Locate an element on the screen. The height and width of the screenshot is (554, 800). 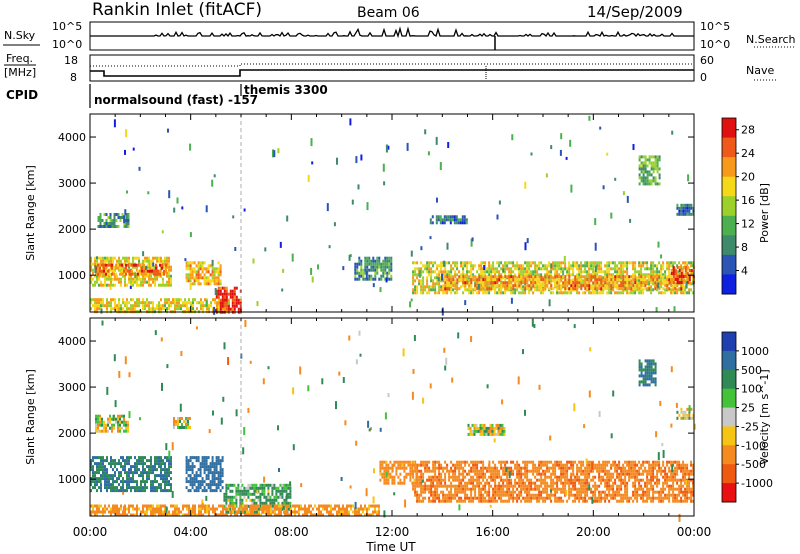
y-tick-label: 2000 is located at coordinates (72, 229).